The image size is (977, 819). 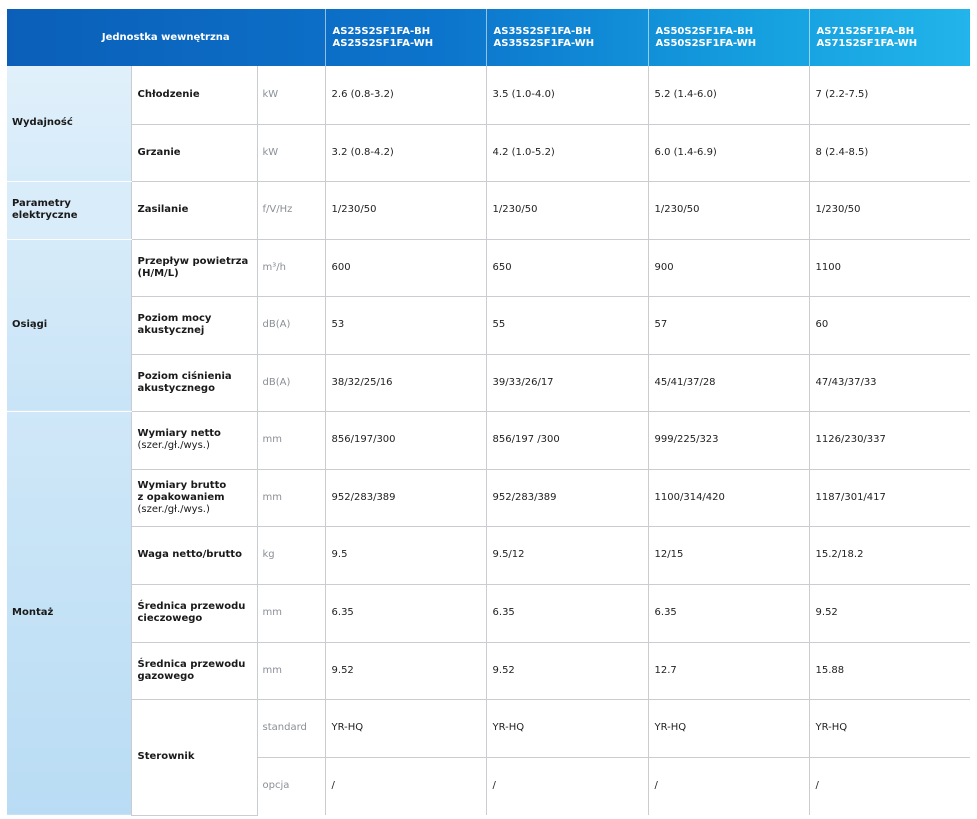 What do you see at coordinates (567, 325) in the screenshot?
I see `value-cell: 55` at bounding box center [567, 325].